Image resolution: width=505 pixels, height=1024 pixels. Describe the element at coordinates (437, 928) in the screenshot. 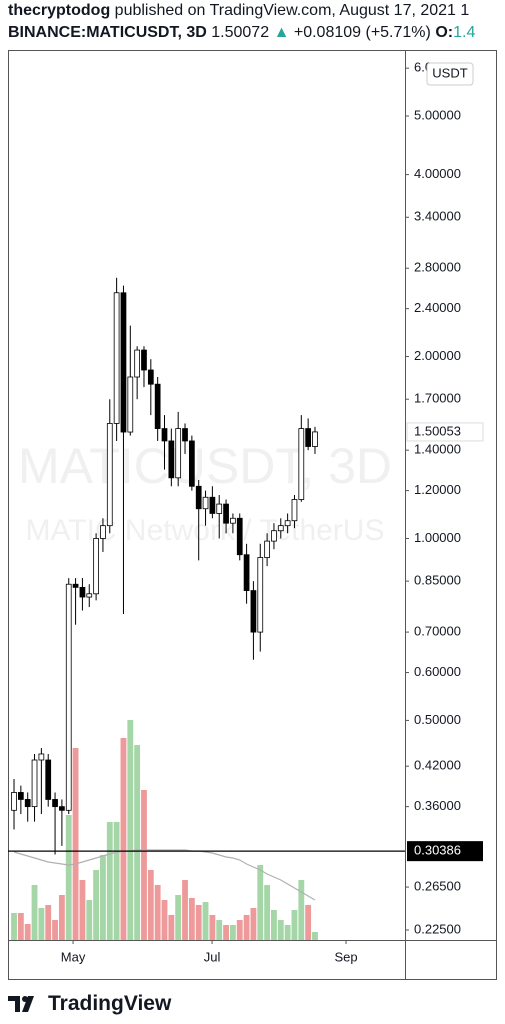

I see `y-tick-label: 0.22500` at that location.